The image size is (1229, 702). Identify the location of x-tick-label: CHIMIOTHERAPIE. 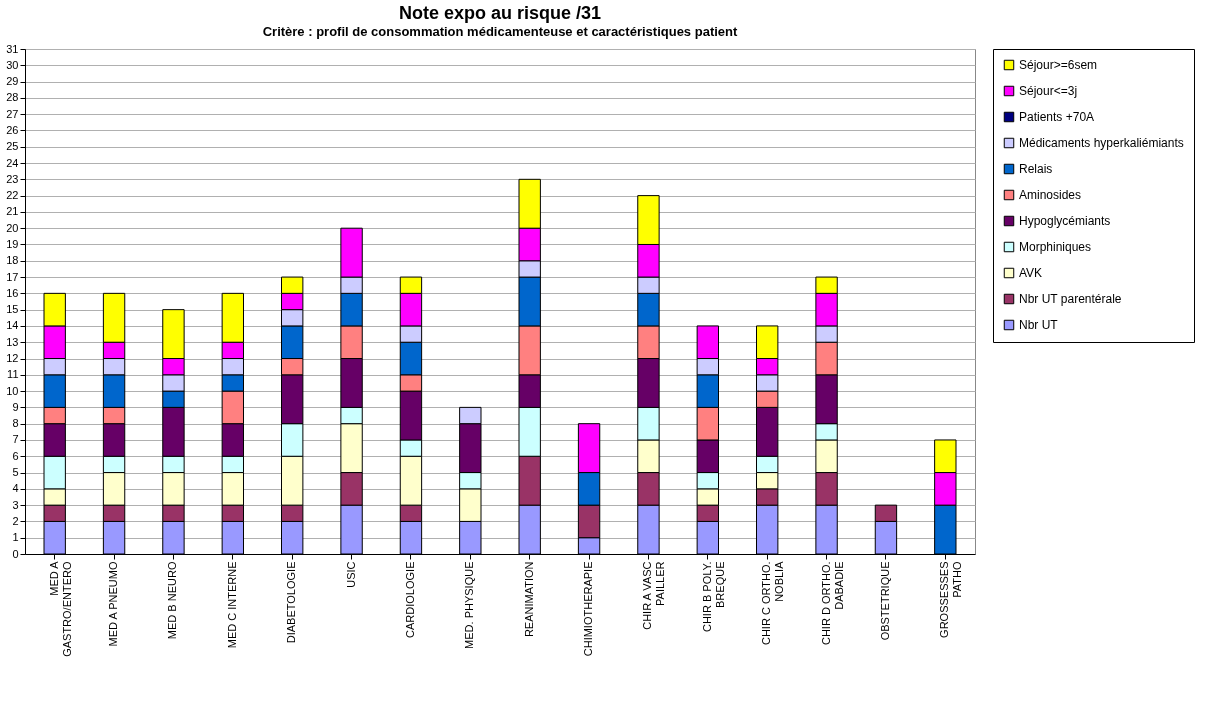
(588, 609).